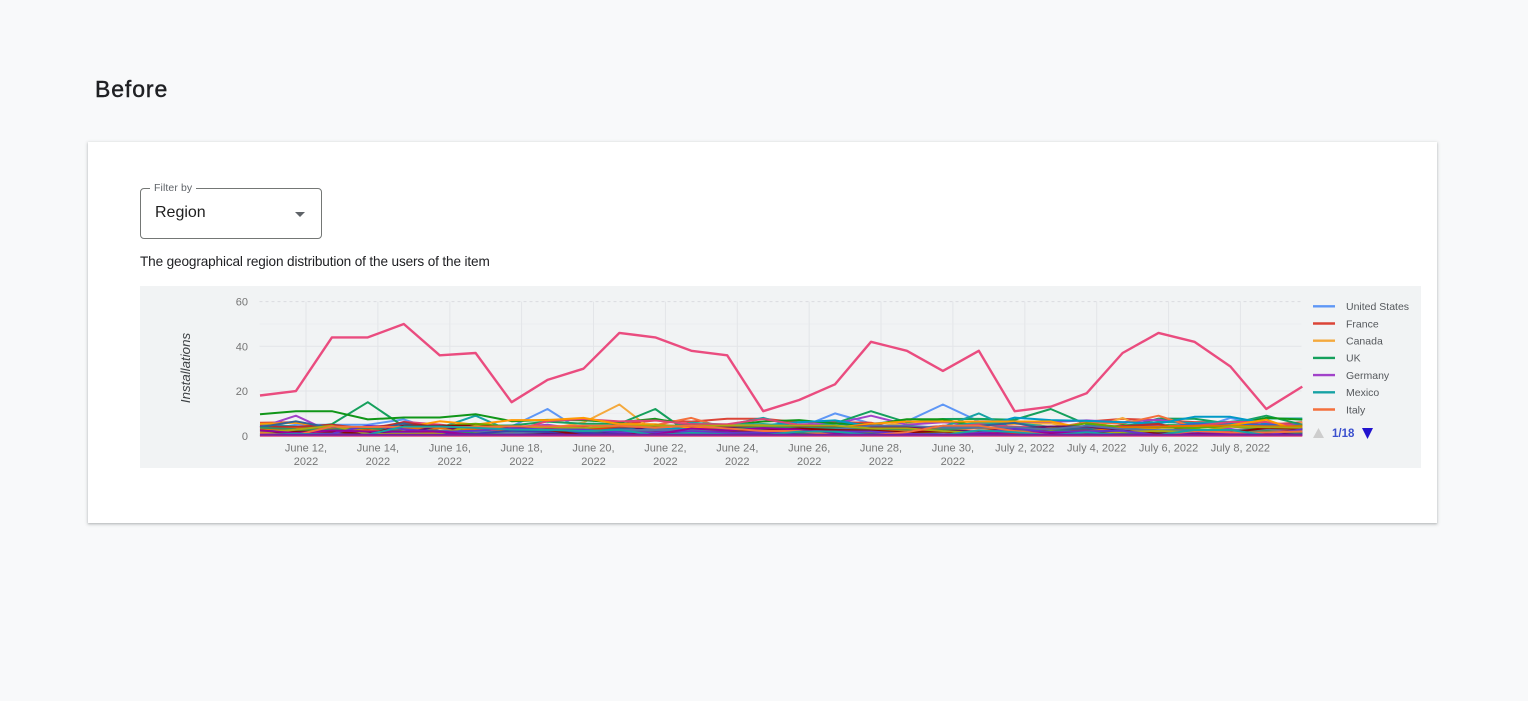 This screenshot has width=1528, height=701. Describe the element at coordinates (306, 449) in the screenshot. I see `svg-text: June 12,` at that location.